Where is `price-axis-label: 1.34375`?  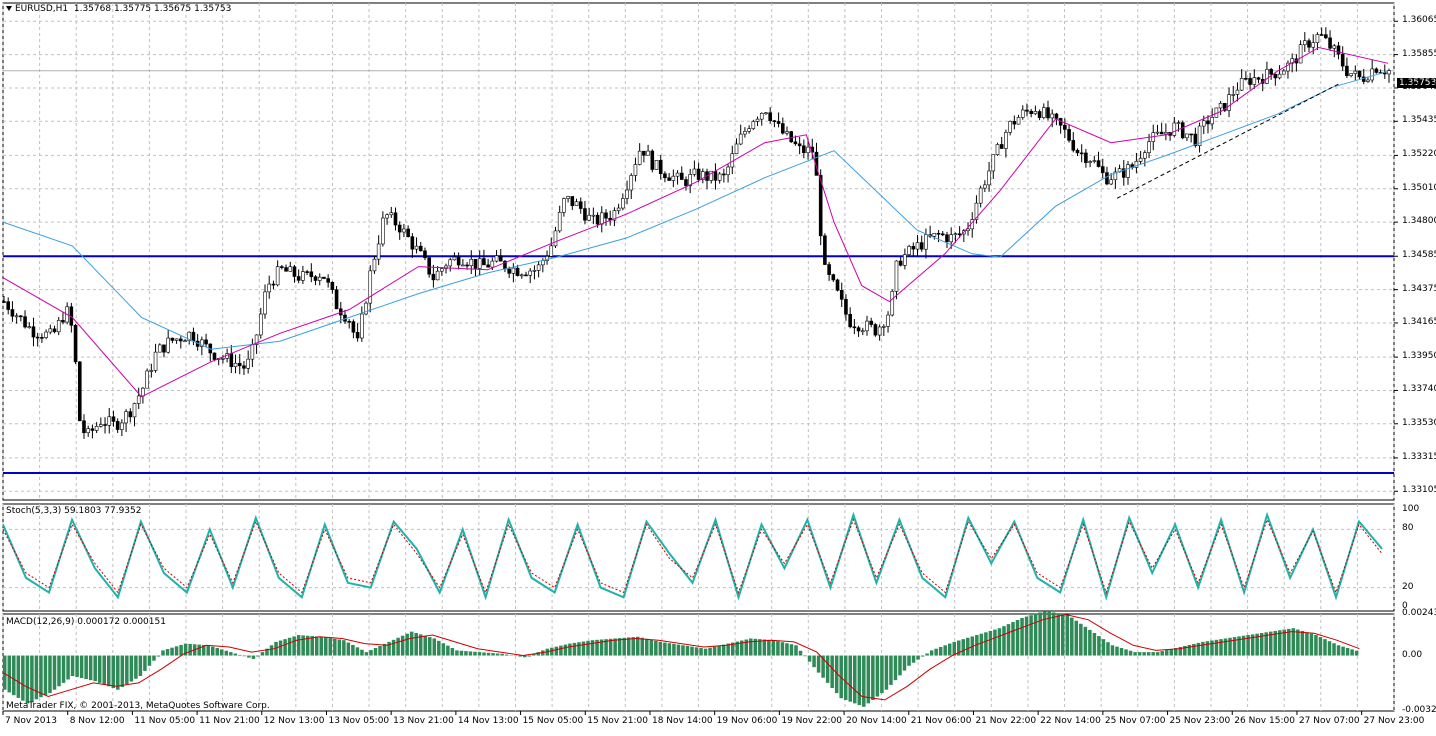
price-axis-label: 1.34375 is located at coordinates (1419, 289).